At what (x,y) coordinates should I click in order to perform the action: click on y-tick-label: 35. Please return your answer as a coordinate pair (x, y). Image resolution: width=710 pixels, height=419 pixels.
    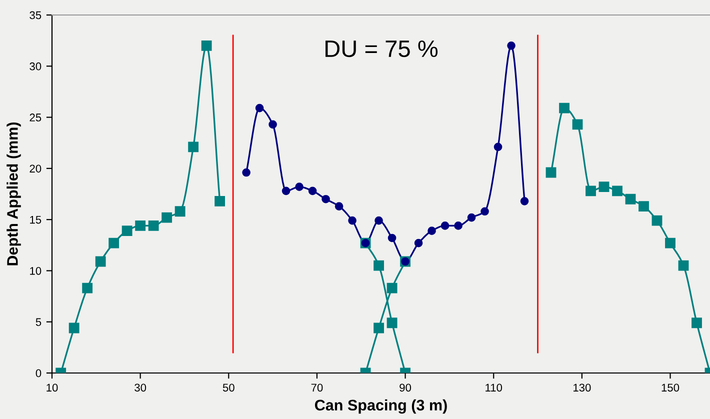
    Looking at the image, I should click on (36, 15).